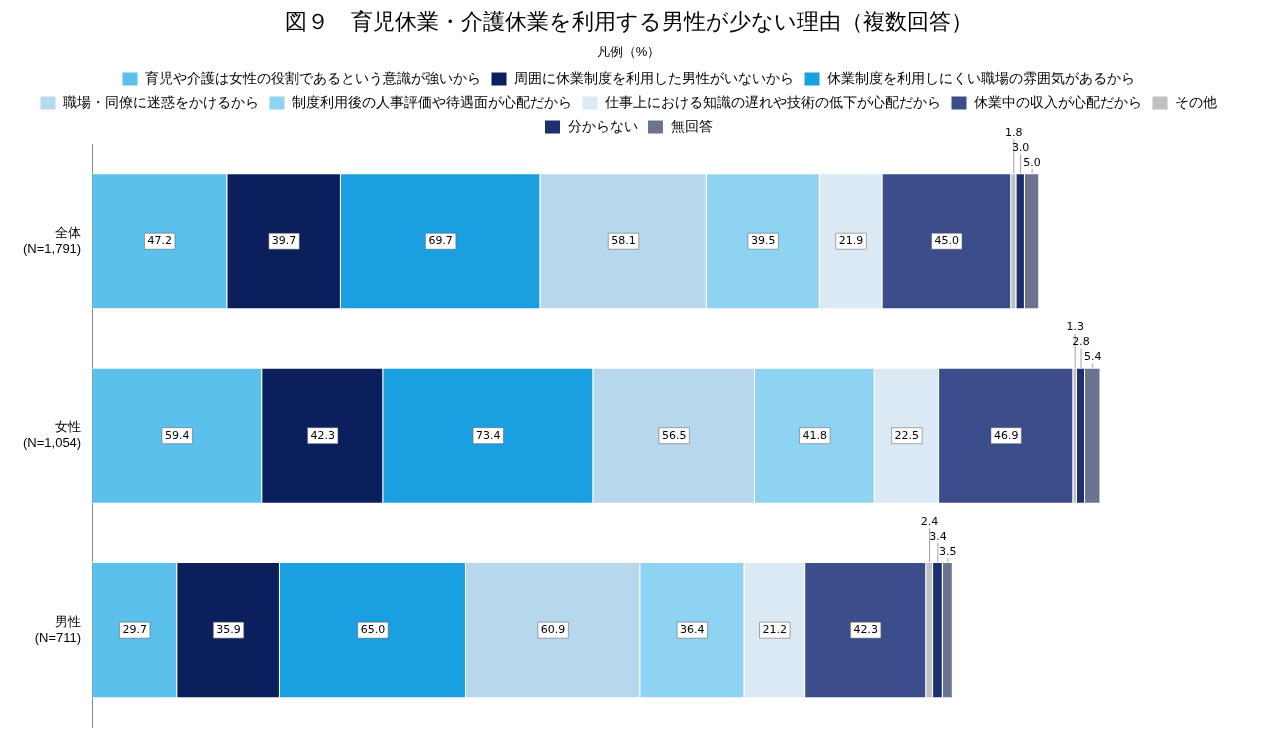 The image size is (1267, 746). I want to click on legend-label: その他, so click(1196, 101).